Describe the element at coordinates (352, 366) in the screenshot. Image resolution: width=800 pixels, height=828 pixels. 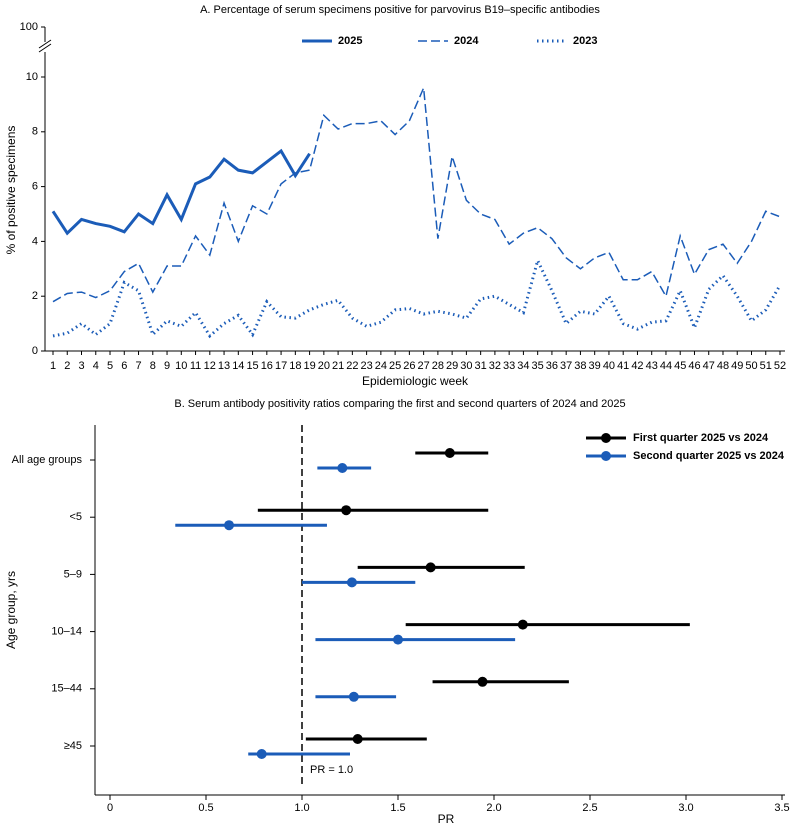
I see `x-tick-label: 22` at that location.